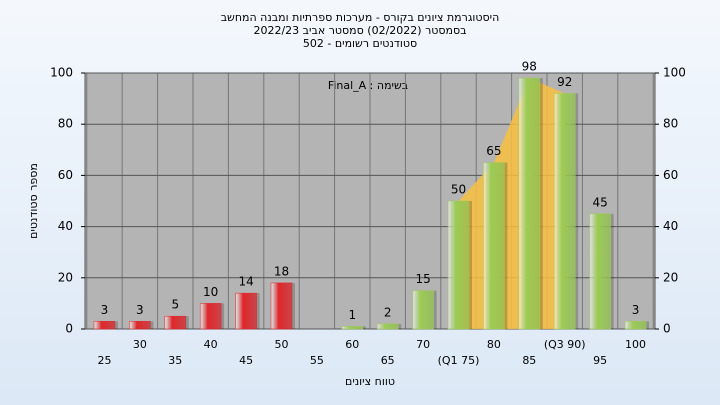 The height and width of the screenshot is (405, 720). I want to click on data-label: 2, so click(388, 312).